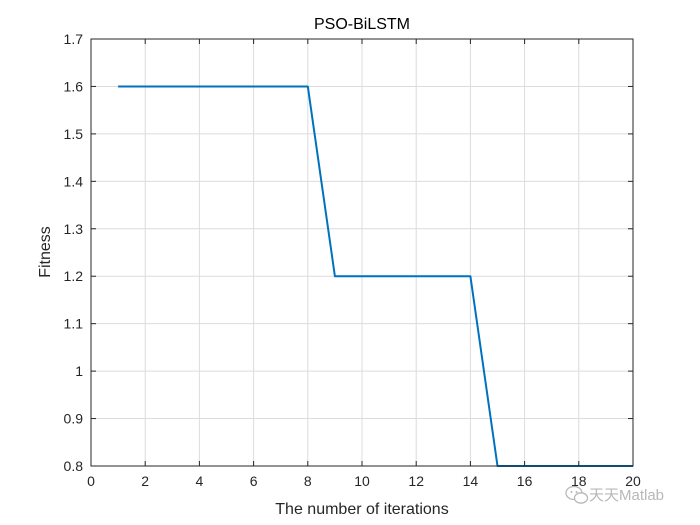  What do you see at coordinates (362, 24) in the screenshot?
I see `chart-title: PSO-BiLSTM` at bounding box center [362, 24].